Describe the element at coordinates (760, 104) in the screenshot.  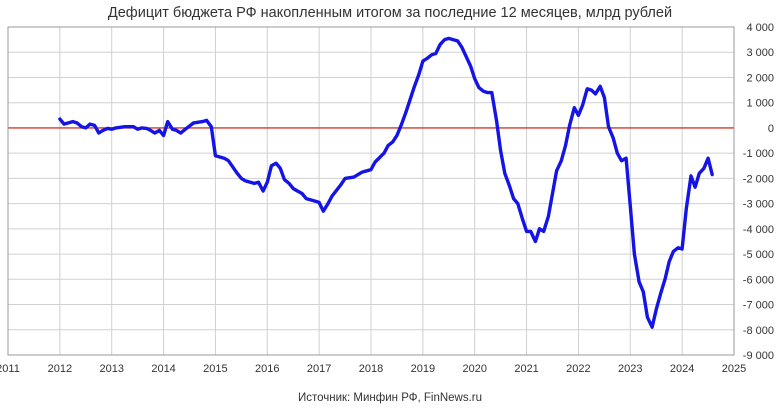
I see `y-tick-label: 1 000` at that location.